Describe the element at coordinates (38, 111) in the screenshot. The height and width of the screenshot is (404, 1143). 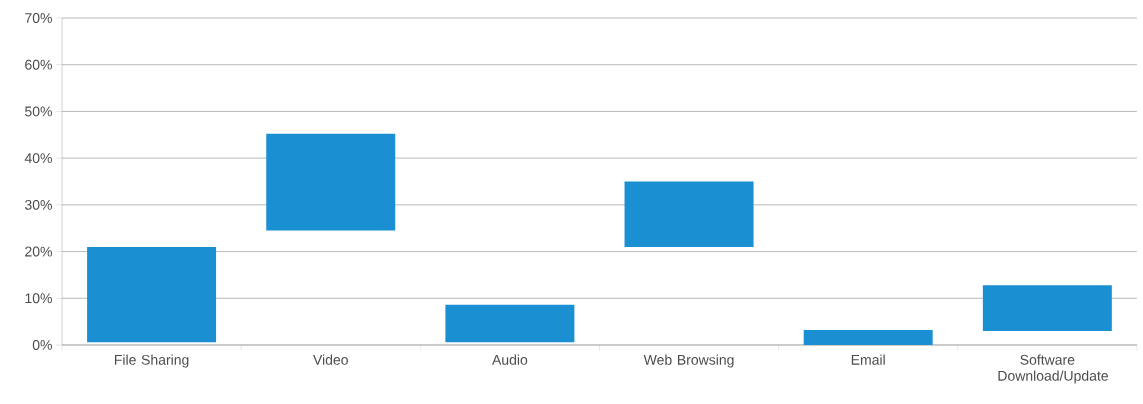
I see `y-tick-label: 50%` at that location.